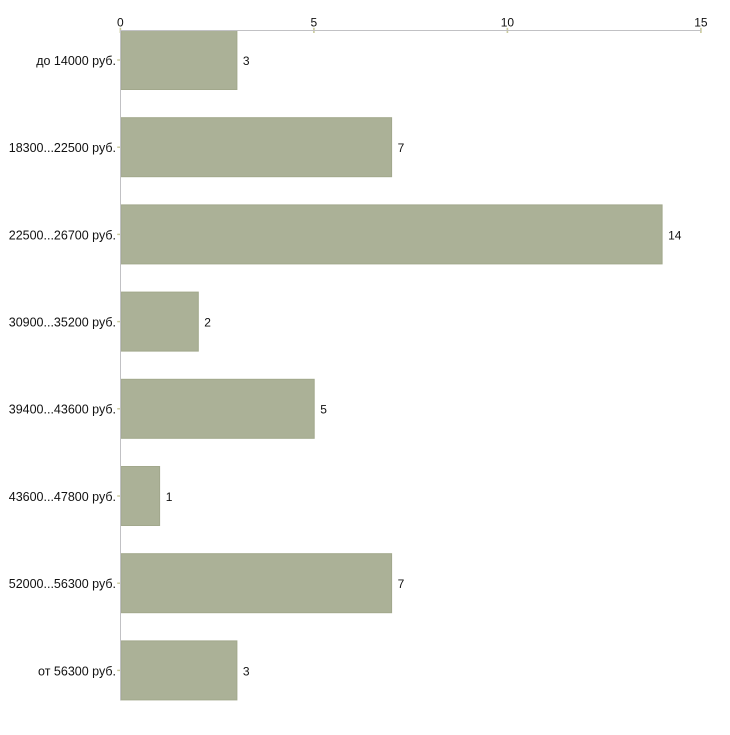 The width and height of the screenshot is (730, 735). Describe the element at coordinates (77, 671) in the screenshot. I see `svg-text: от 56300 руб.` at that location.